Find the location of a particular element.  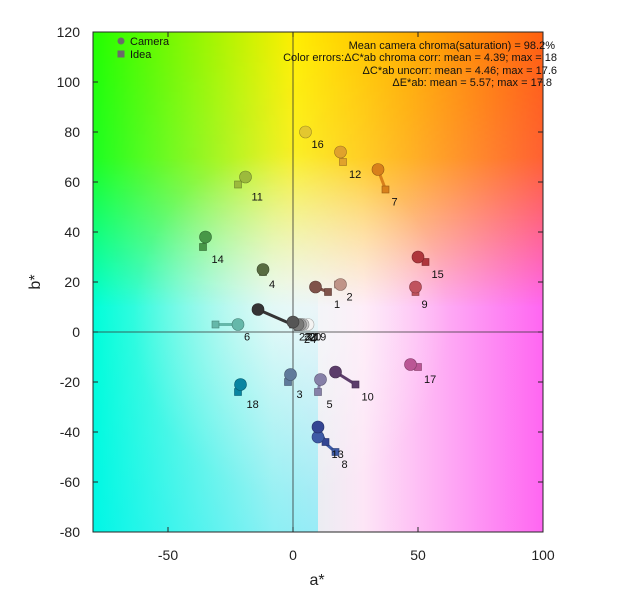

patch-label-2: 2 is located at coordinates (350, 298).